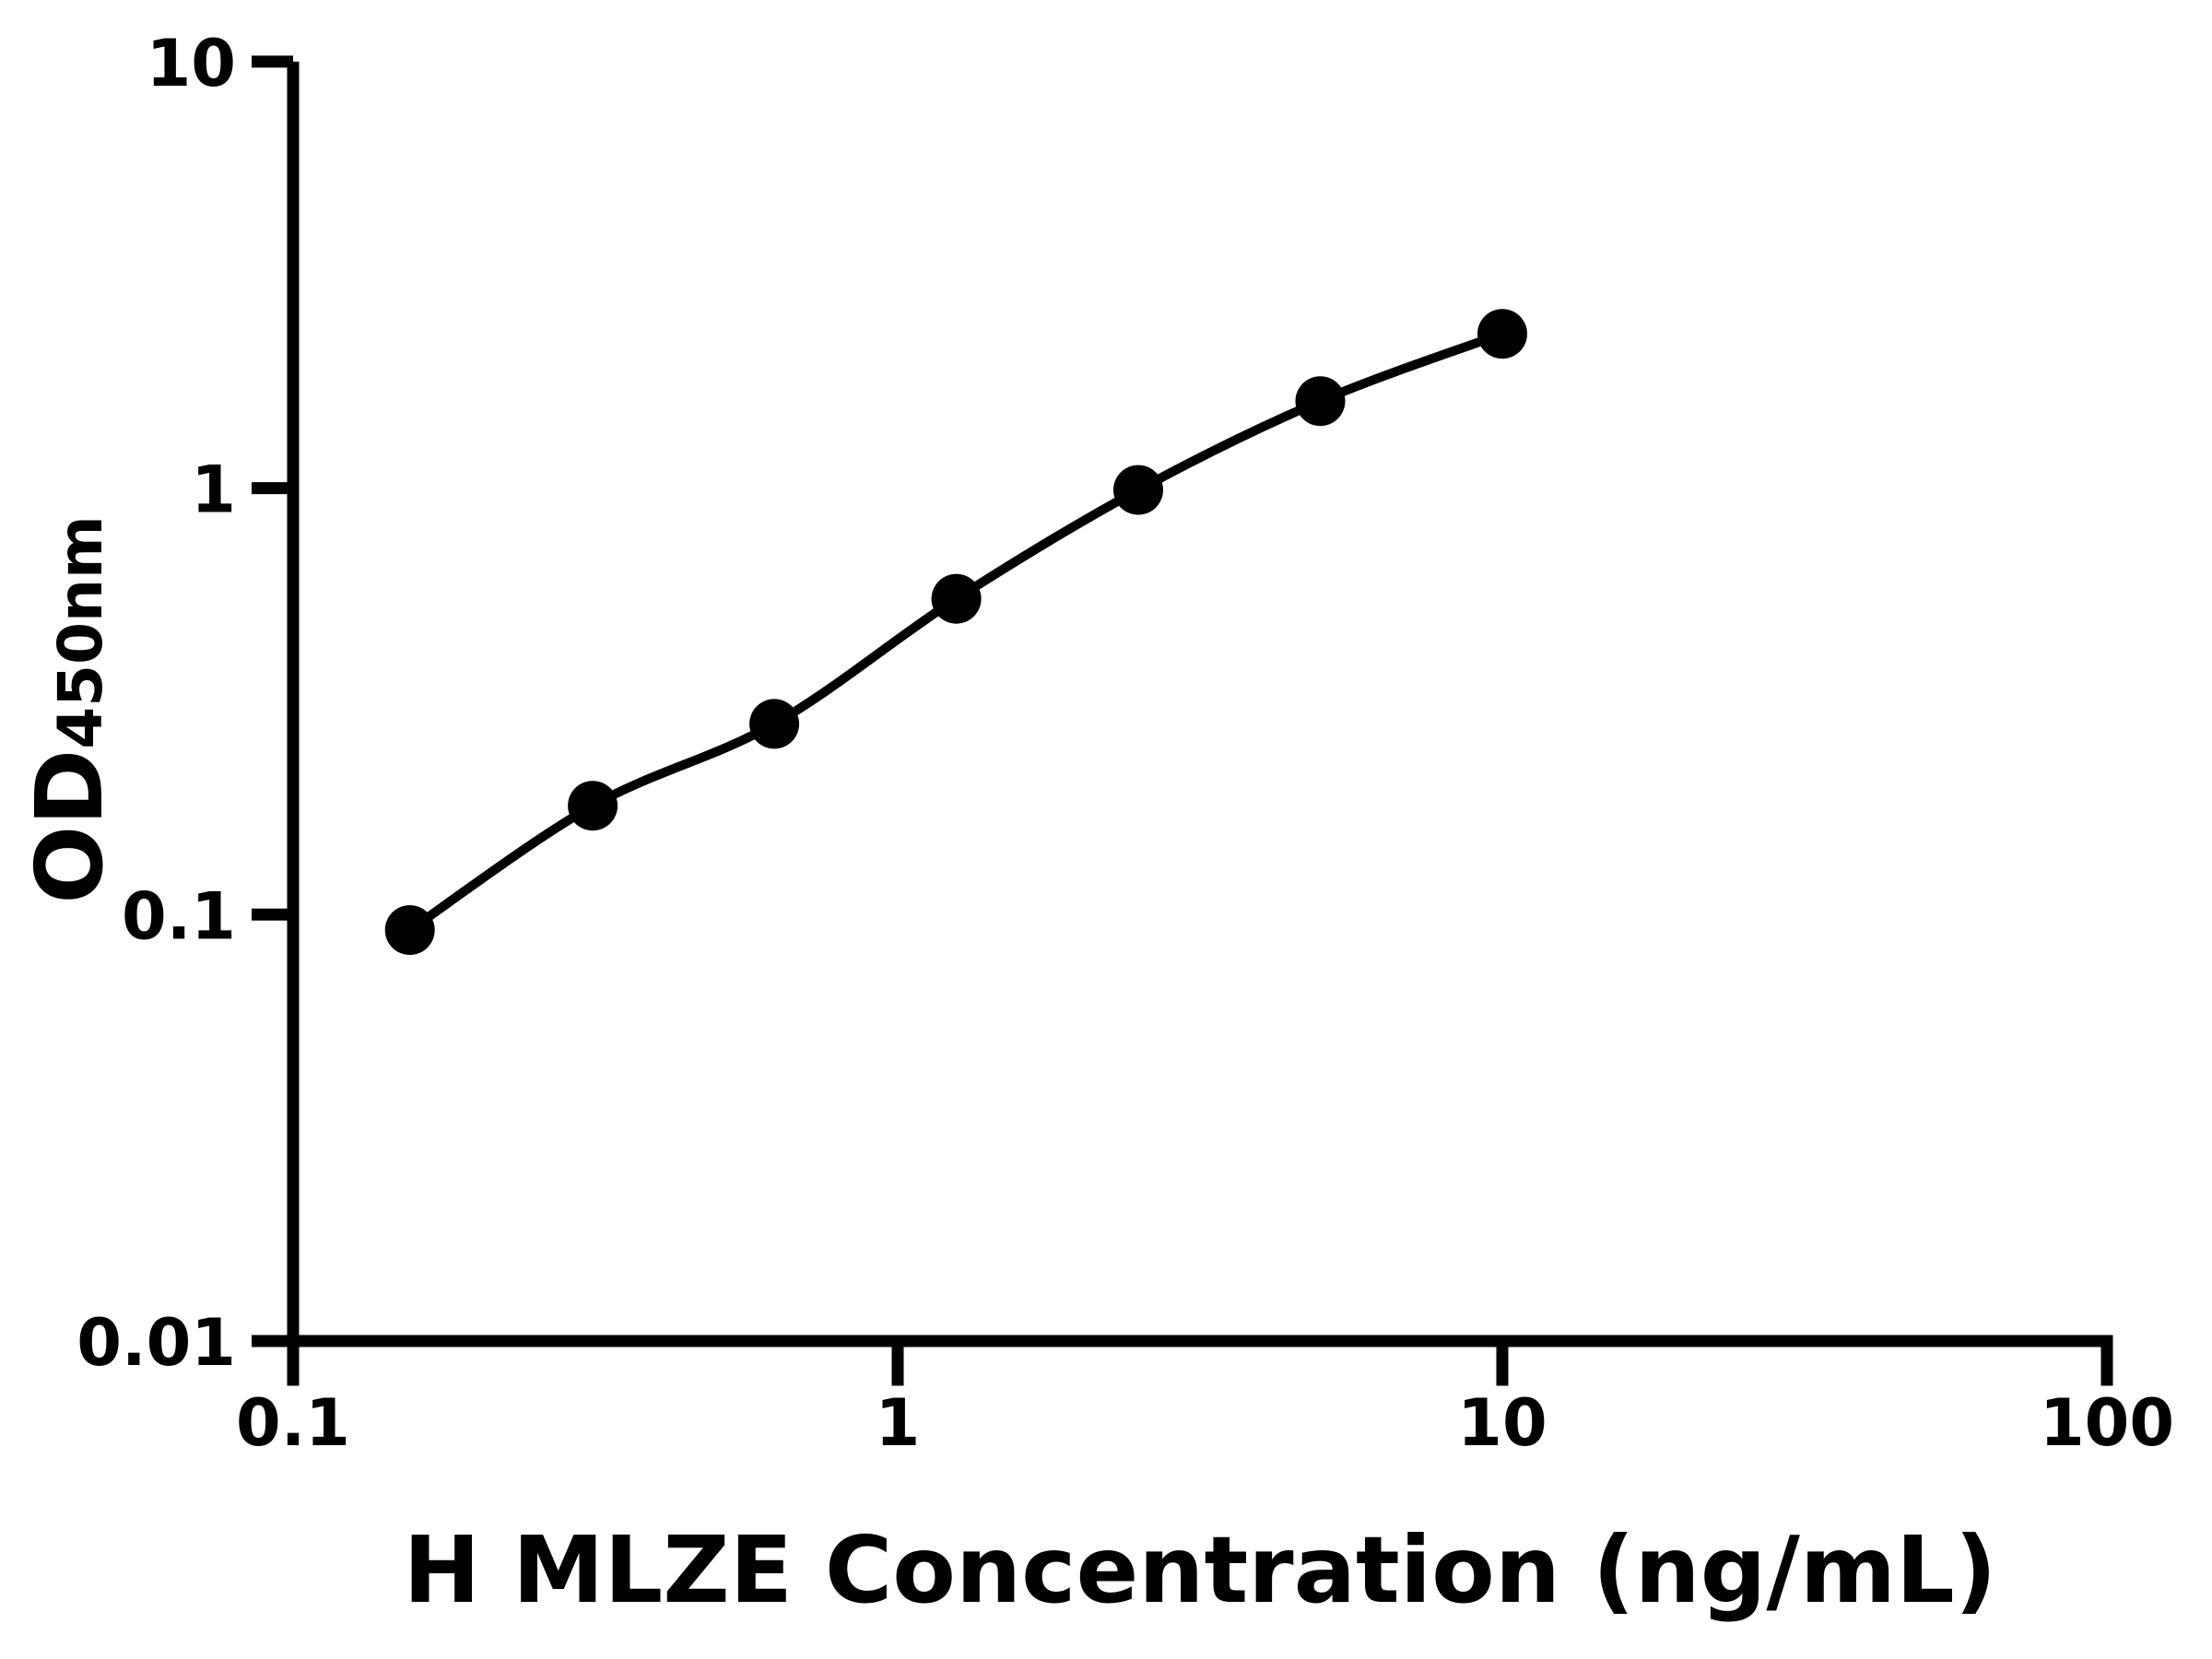  I want to click on y-axis-title-sub: 450nm, so click(80, 632).